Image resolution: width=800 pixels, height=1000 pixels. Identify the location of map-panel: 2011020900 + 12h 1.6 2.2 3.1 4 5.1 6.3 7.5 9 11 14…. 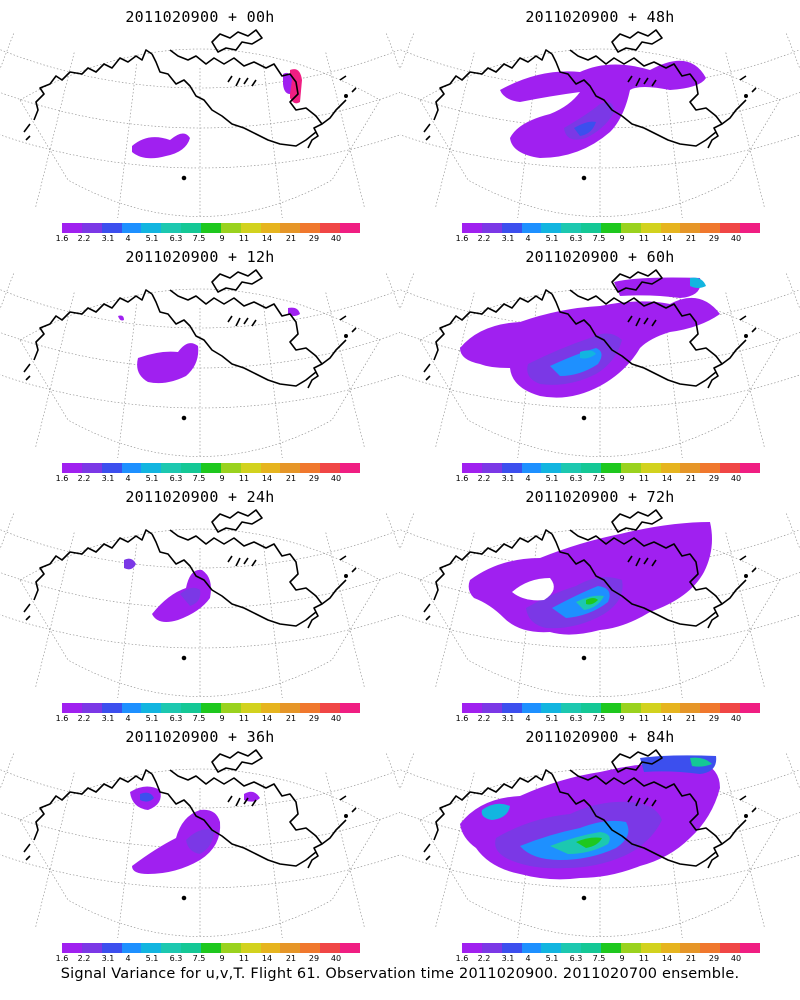
(200, 362).